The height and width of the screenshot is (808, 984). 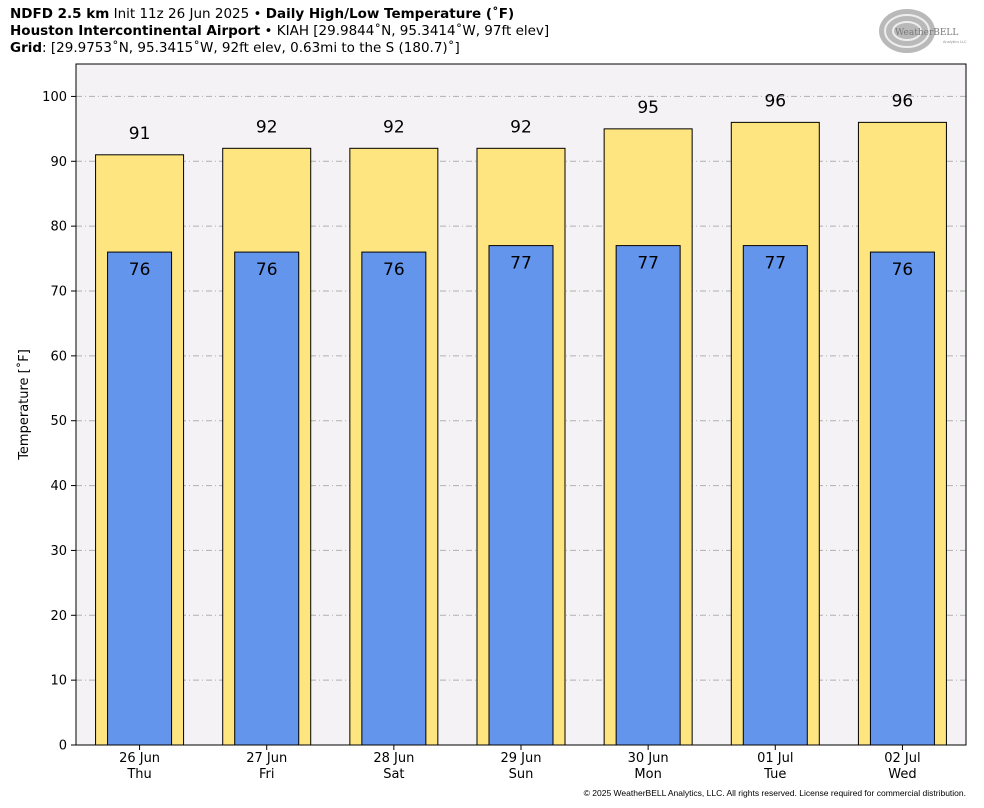 I want to click on y-tick-label: 50, so click(x=58, y=421).